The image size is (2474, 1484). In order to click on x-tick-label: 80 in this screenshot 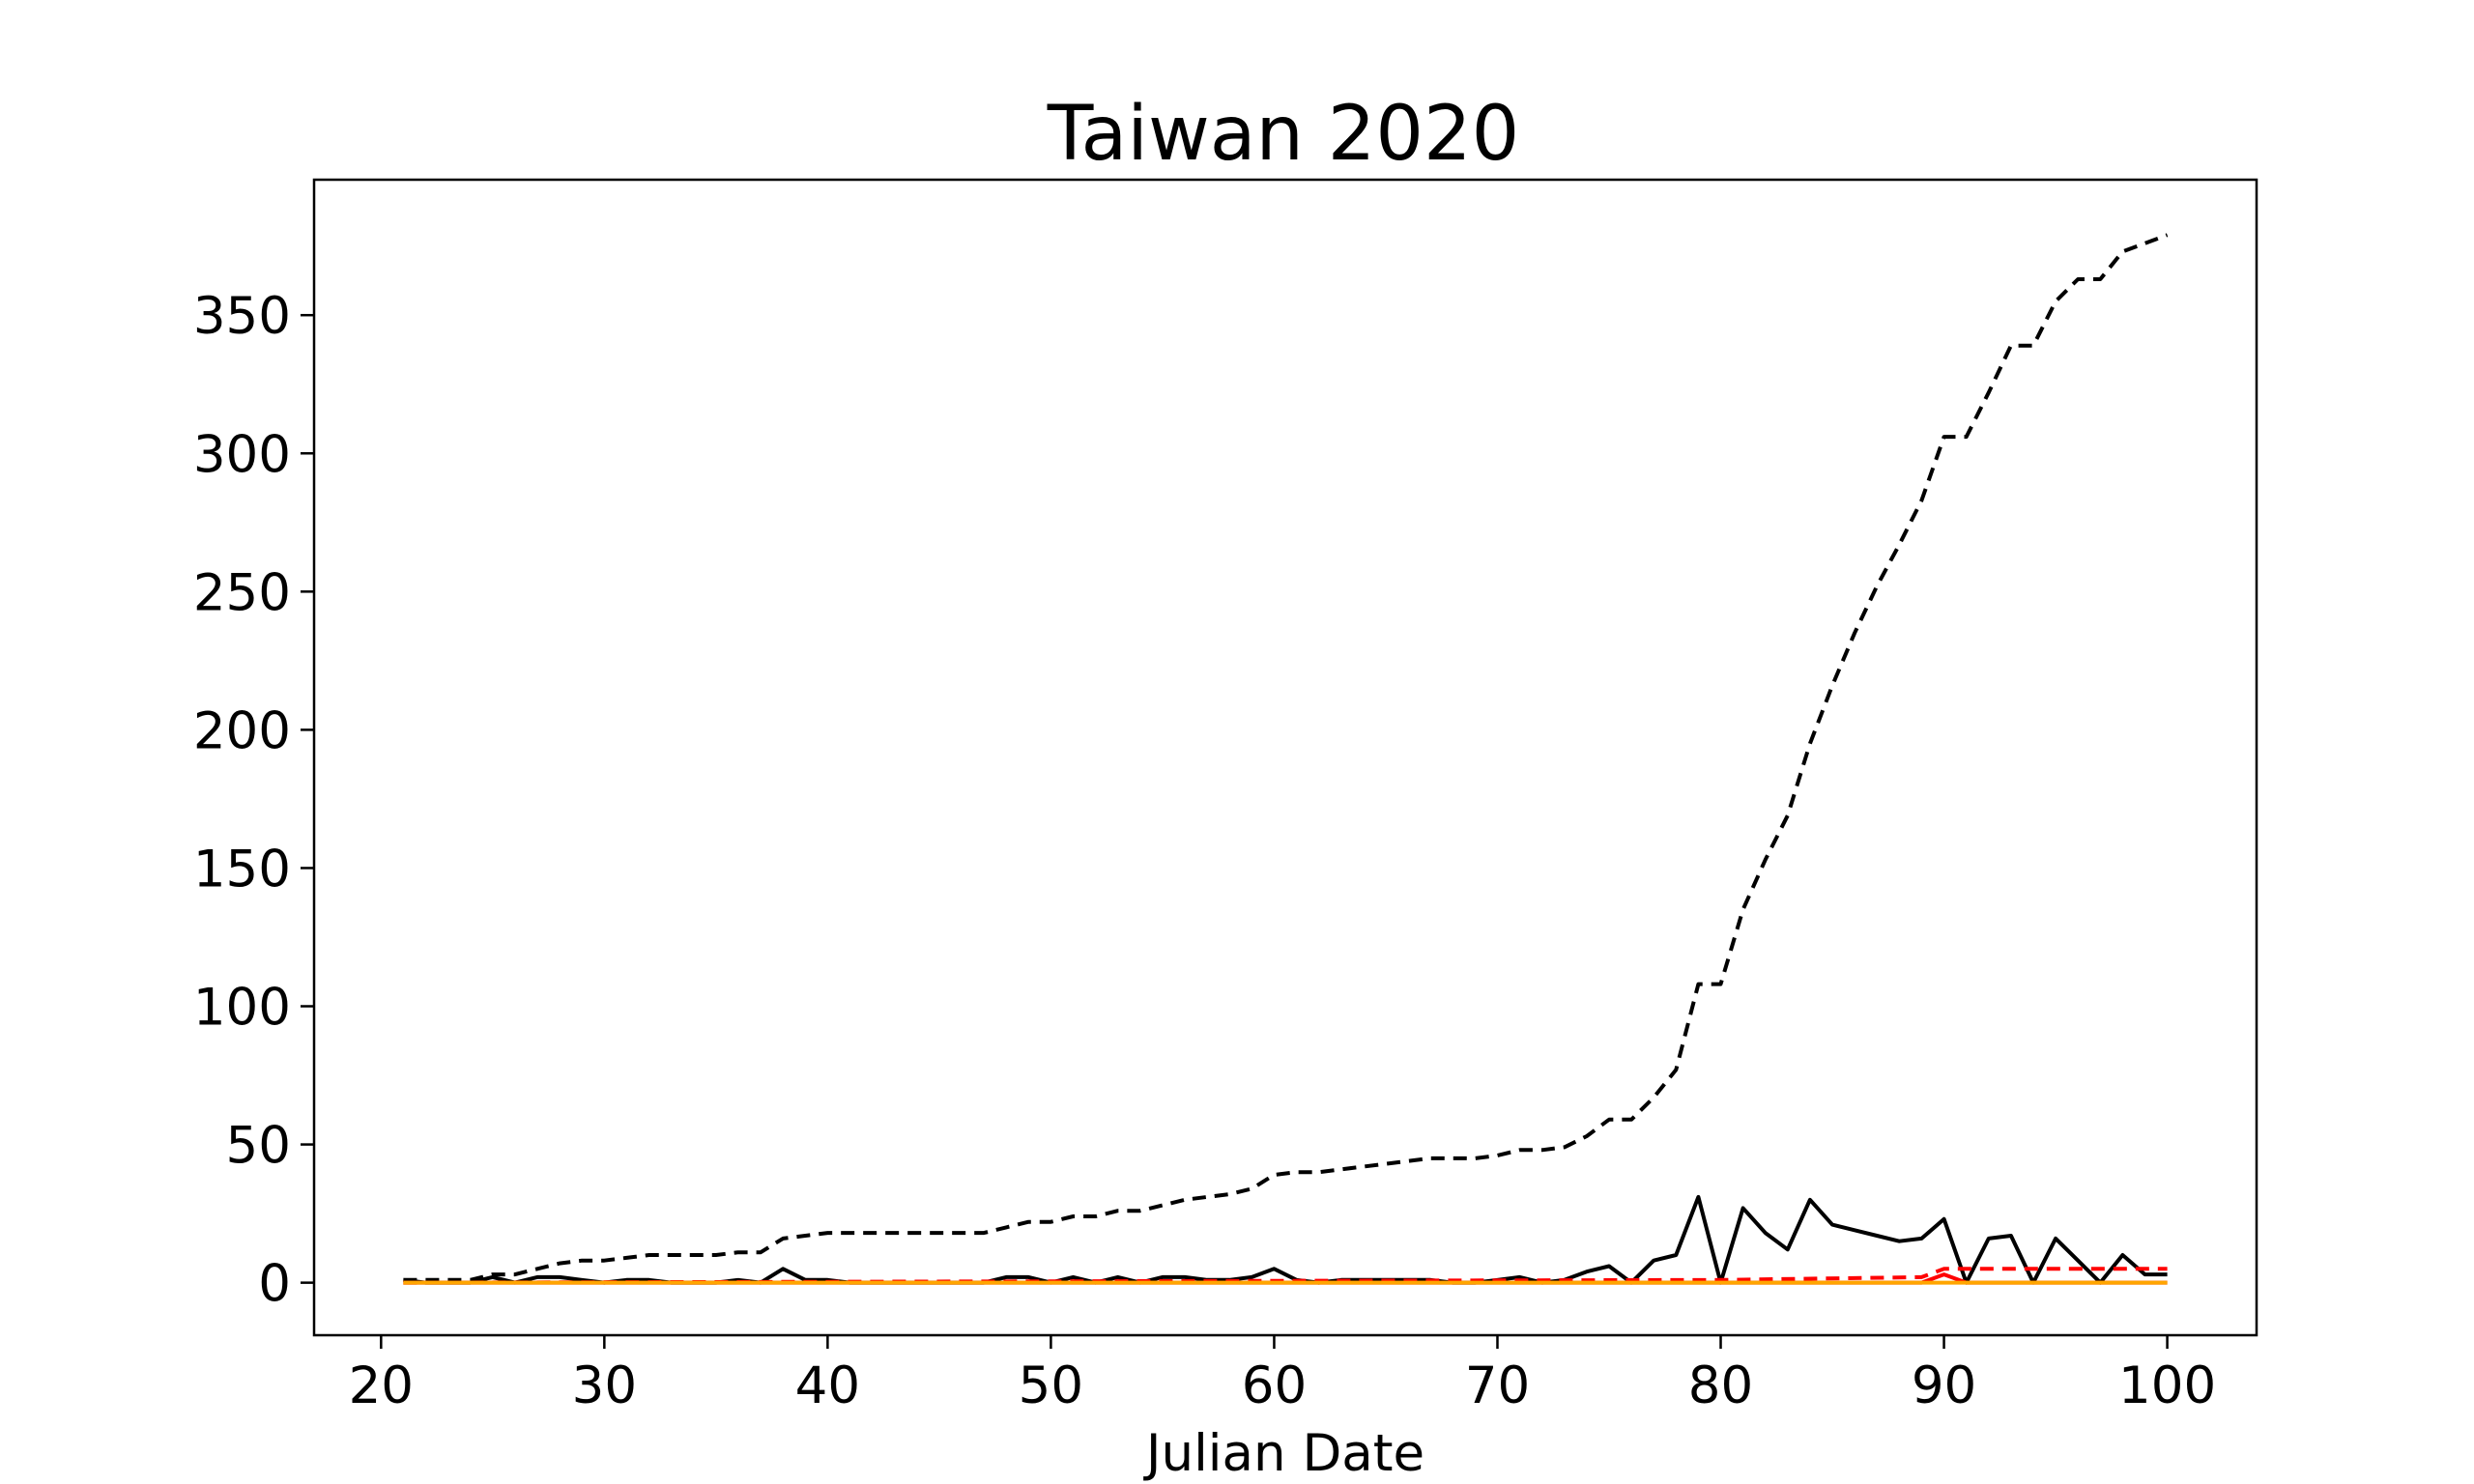, I will do `click(1720, 1385)`.